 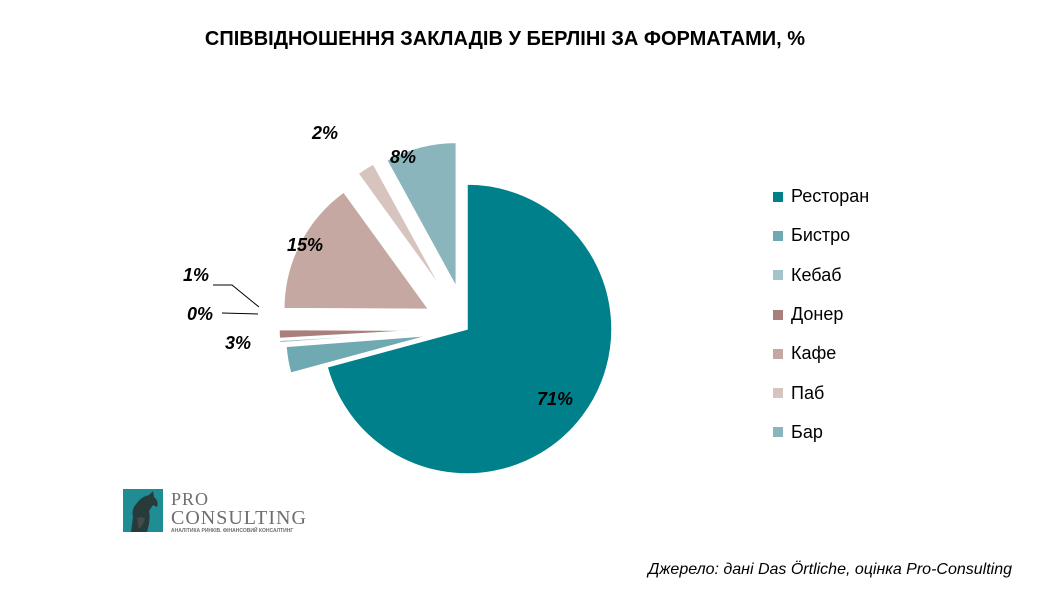 I want to click on legend-label: Ресторан, so click(x=830, y=196).